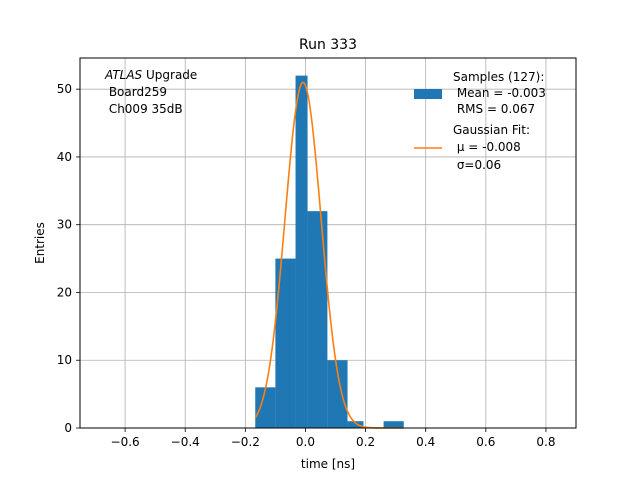  What do you see at coordinates (185, 442) in the screenshot?
I see `x-tick-label: −0.4` at bounding box center [185, 442].